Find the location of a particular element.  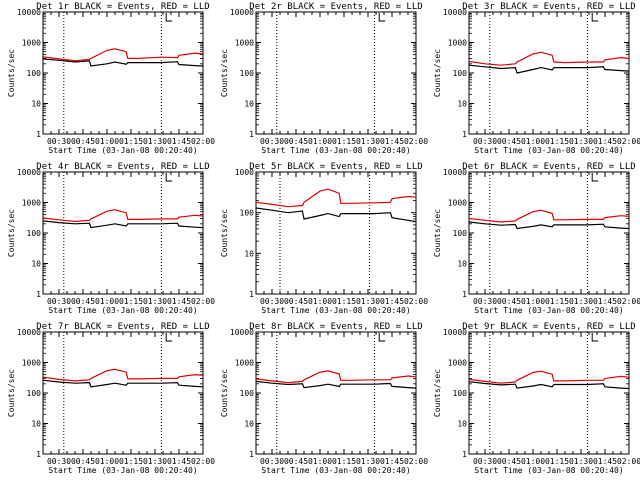

panel-title: Det 3r BLACK = Events, RED = LLD is located at coordinates (548, 7).